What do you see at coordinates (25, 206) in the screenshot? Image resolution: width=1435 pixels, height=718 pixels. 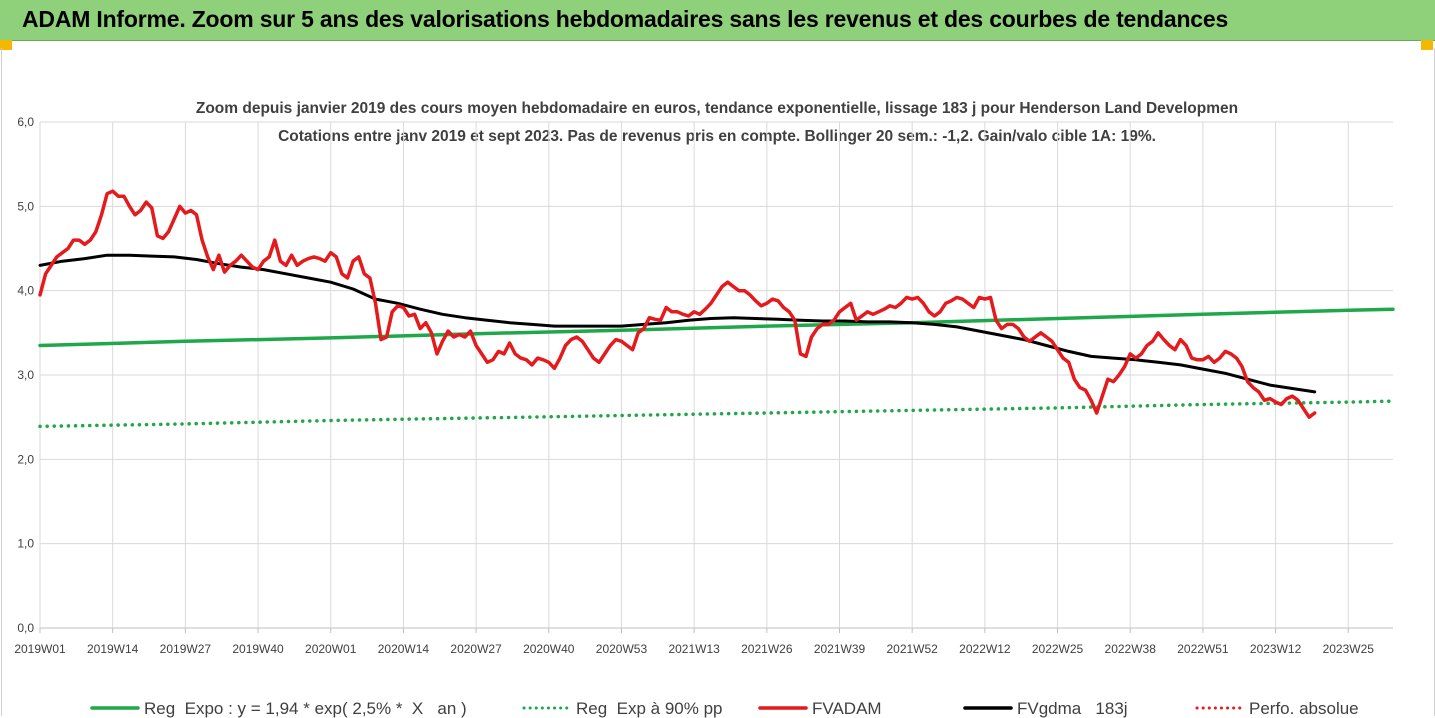 I see `y-tick-label: 5,0` at bounding box center [25, 206].